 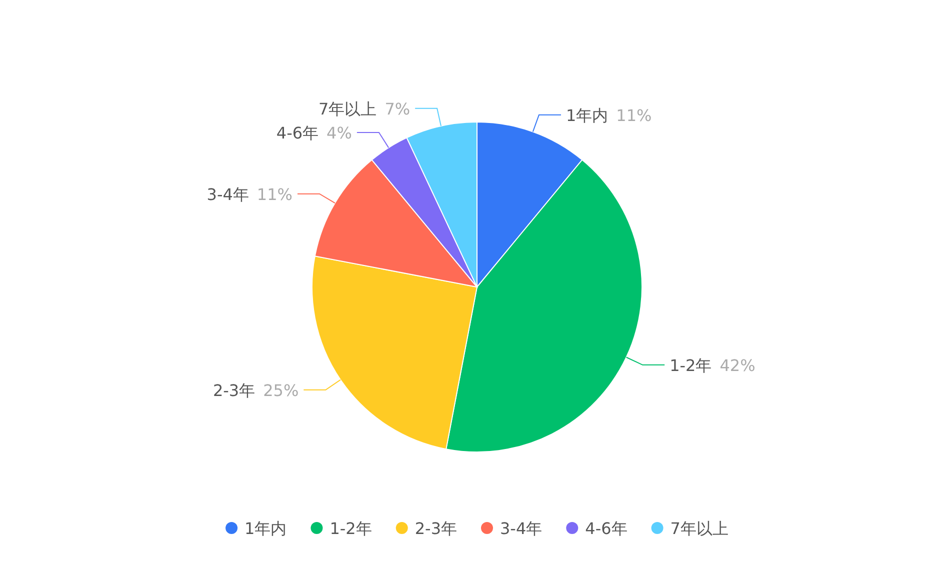 I want to click on slice-label: 7年以上, so click(x=347, y=108).